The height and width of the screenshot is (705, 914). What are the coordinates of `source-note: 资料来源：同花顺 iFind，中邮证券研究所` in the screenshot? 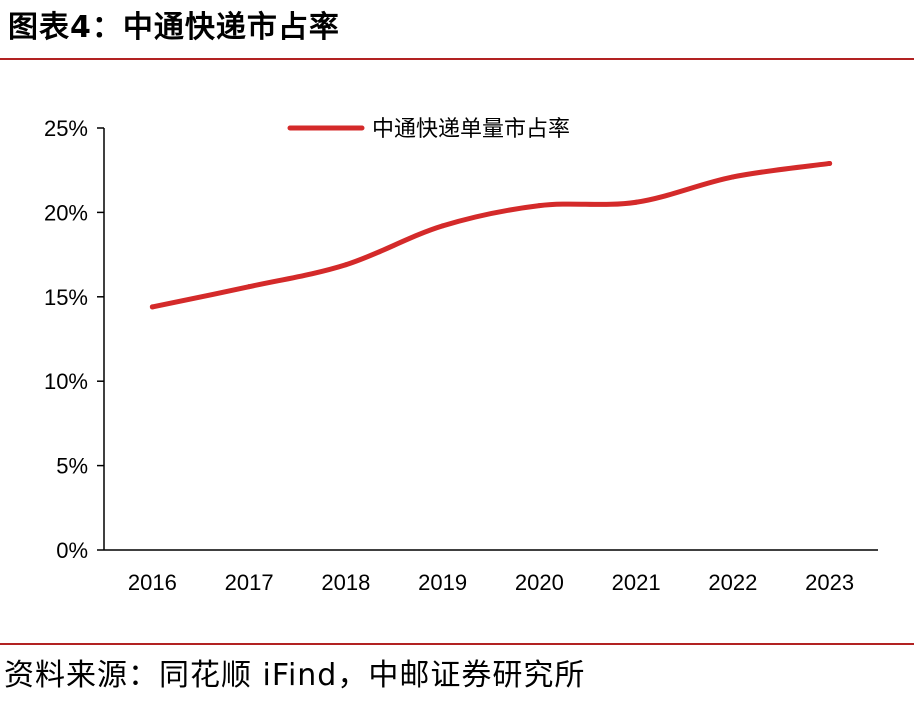 It's located at (295, 675).